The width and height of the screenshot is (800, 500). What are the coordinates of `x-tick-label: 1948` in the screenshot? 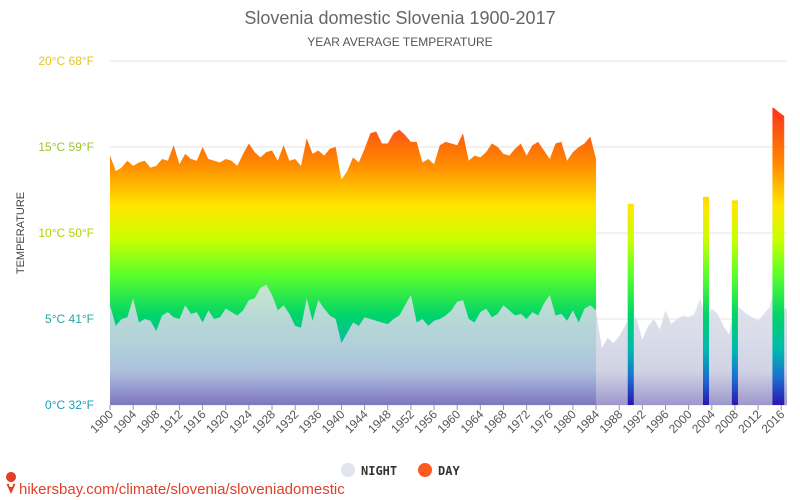 It's located at (379, 421).